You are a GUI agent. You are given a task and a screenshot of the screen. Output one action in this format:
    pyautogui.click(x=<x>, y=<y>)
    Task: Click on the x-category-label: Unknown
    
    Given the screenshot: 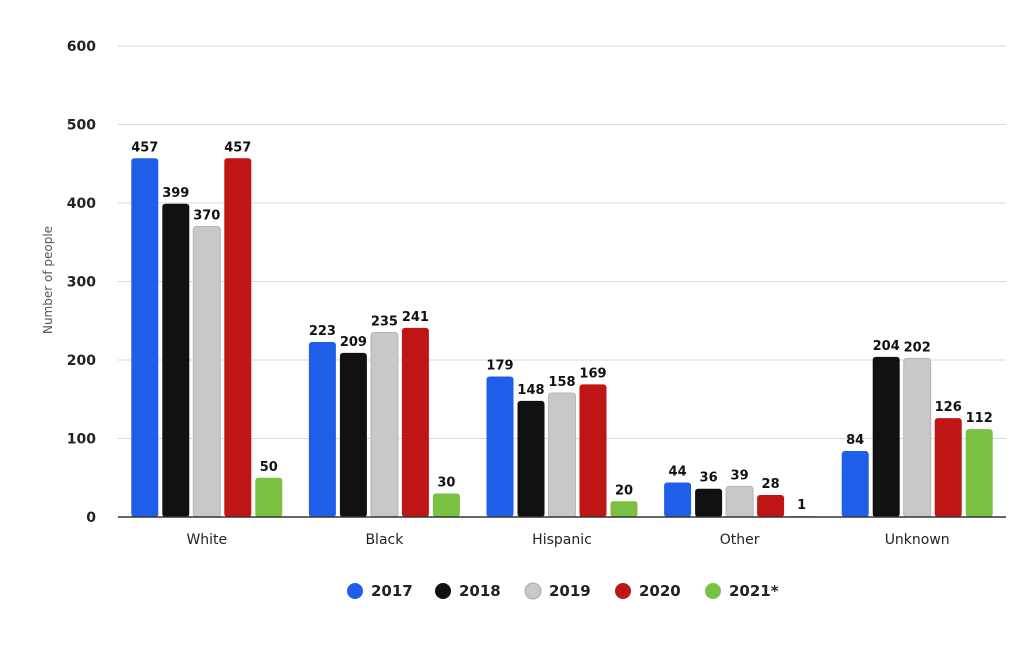 What is the action you would take?
    pyautogui.click(x=917, y=540)
    